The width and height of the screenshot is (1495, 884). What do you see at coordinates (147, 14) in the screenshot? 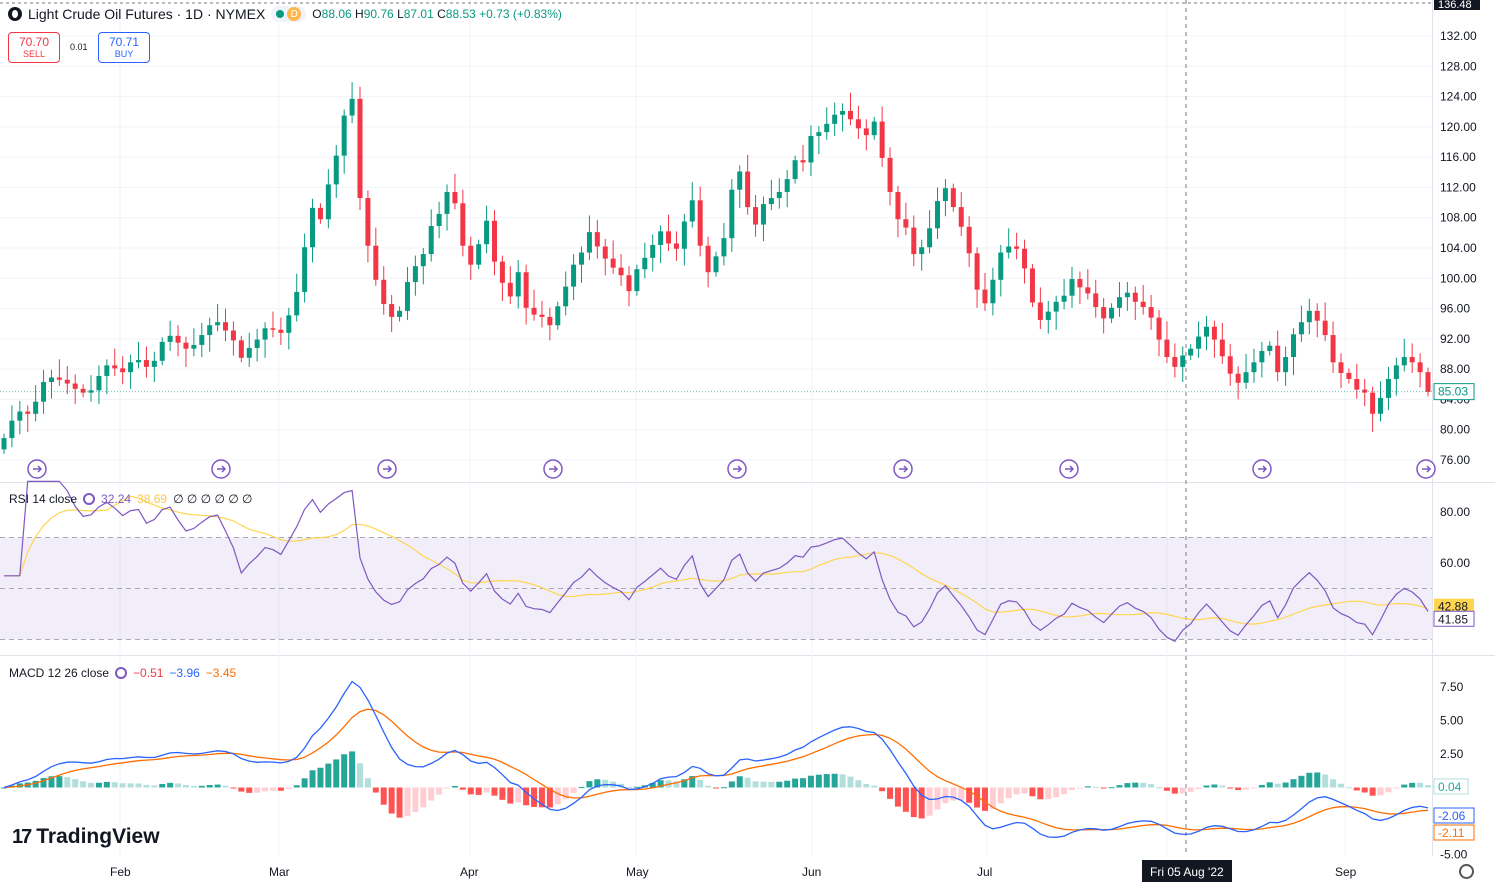
I see `symbol-title: Light Crude Oil Futures · 1D · NYMEX` at bounding box center [147, 14].